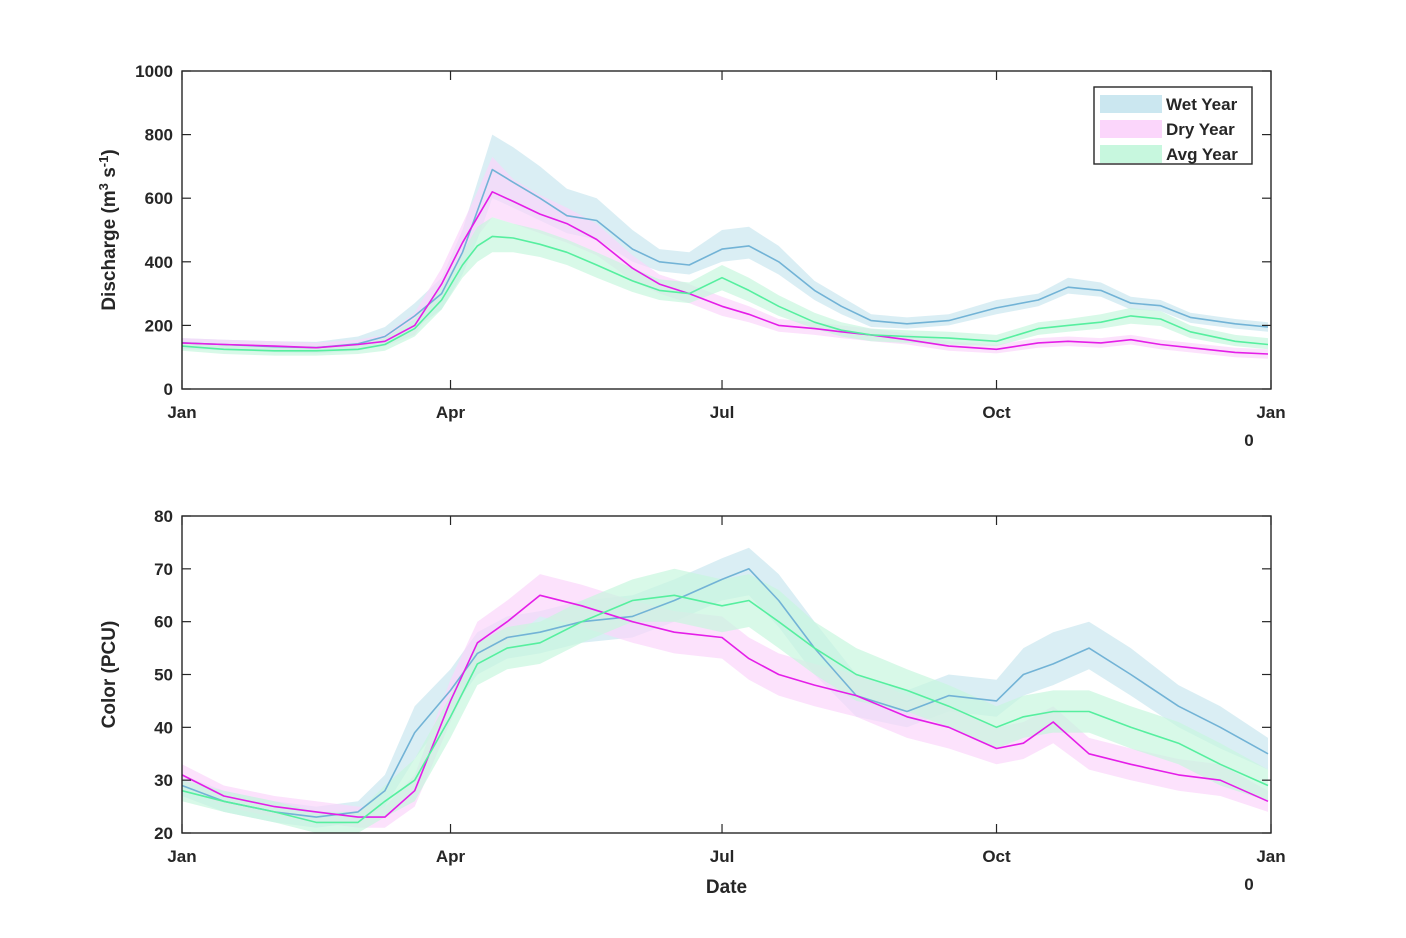 The width and height of the screenshot is (1406, 938). Describe the element at coordinates (451, 412) in the screenshot. I see `discharge-xtick-label: Apr` at that location.